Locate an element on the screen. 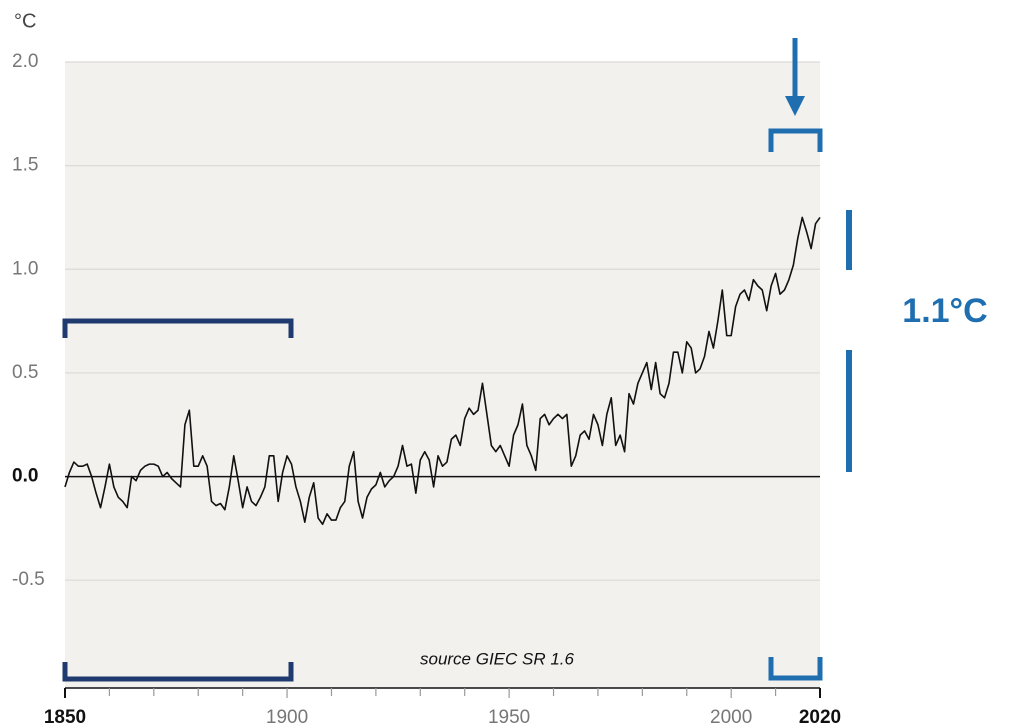 The width and height of the screenshot is (1009, 728). unit-label: °C is located at coordinates (25, 21).